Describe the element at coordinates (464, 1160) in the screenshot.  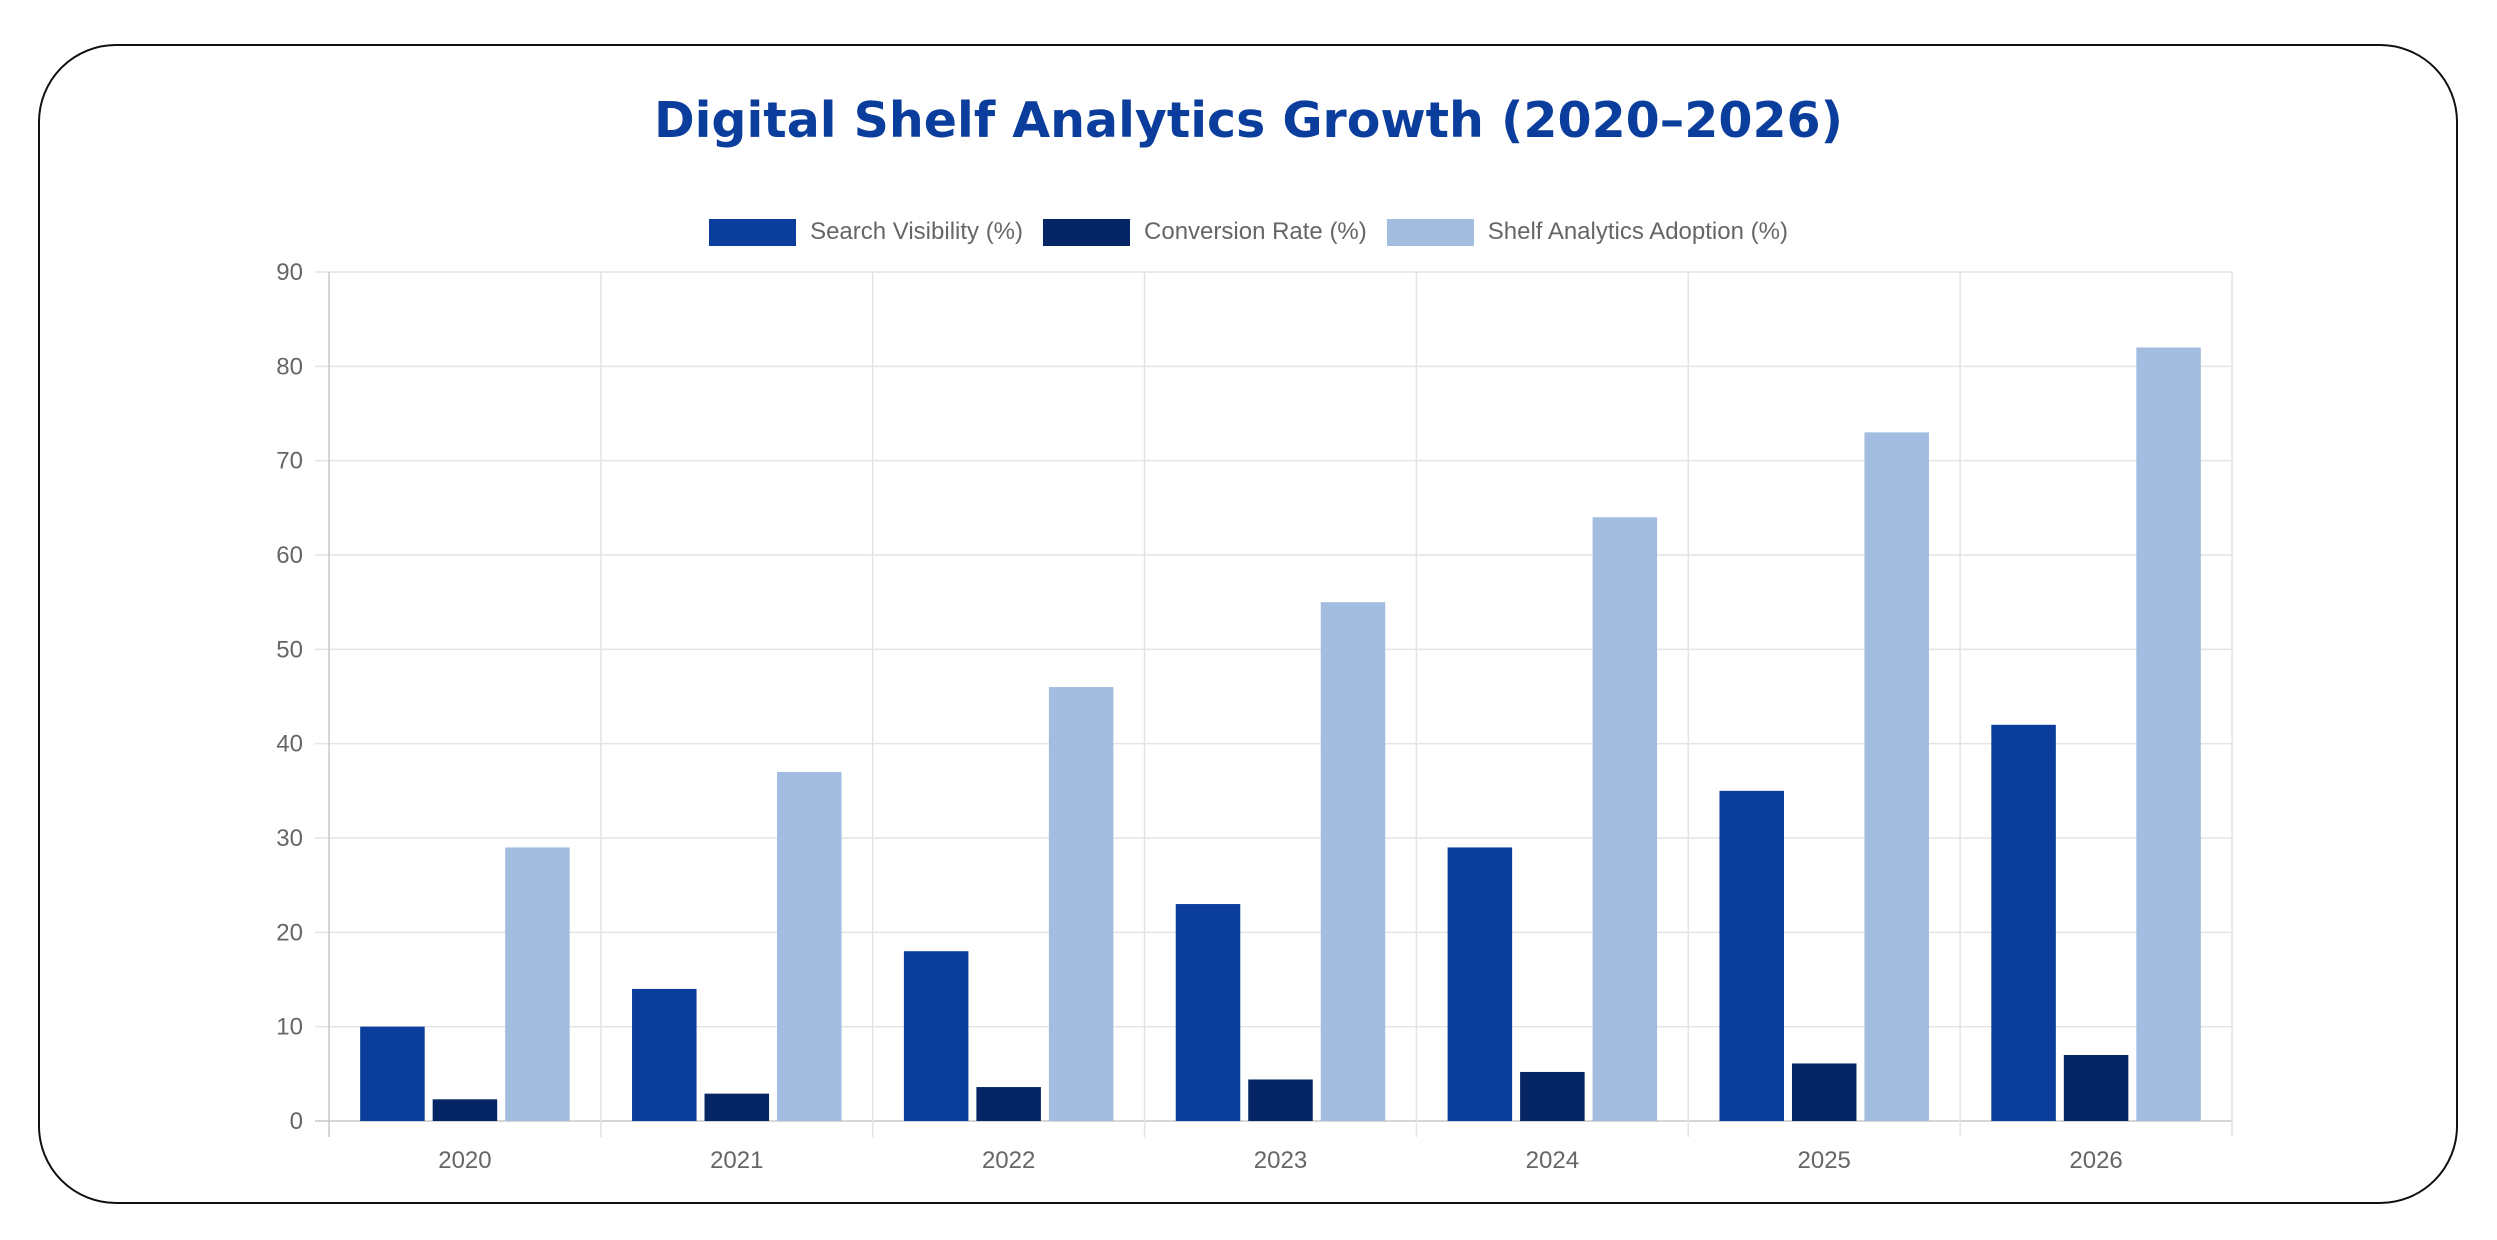
I see `x-tick-label: 2020` at that location.